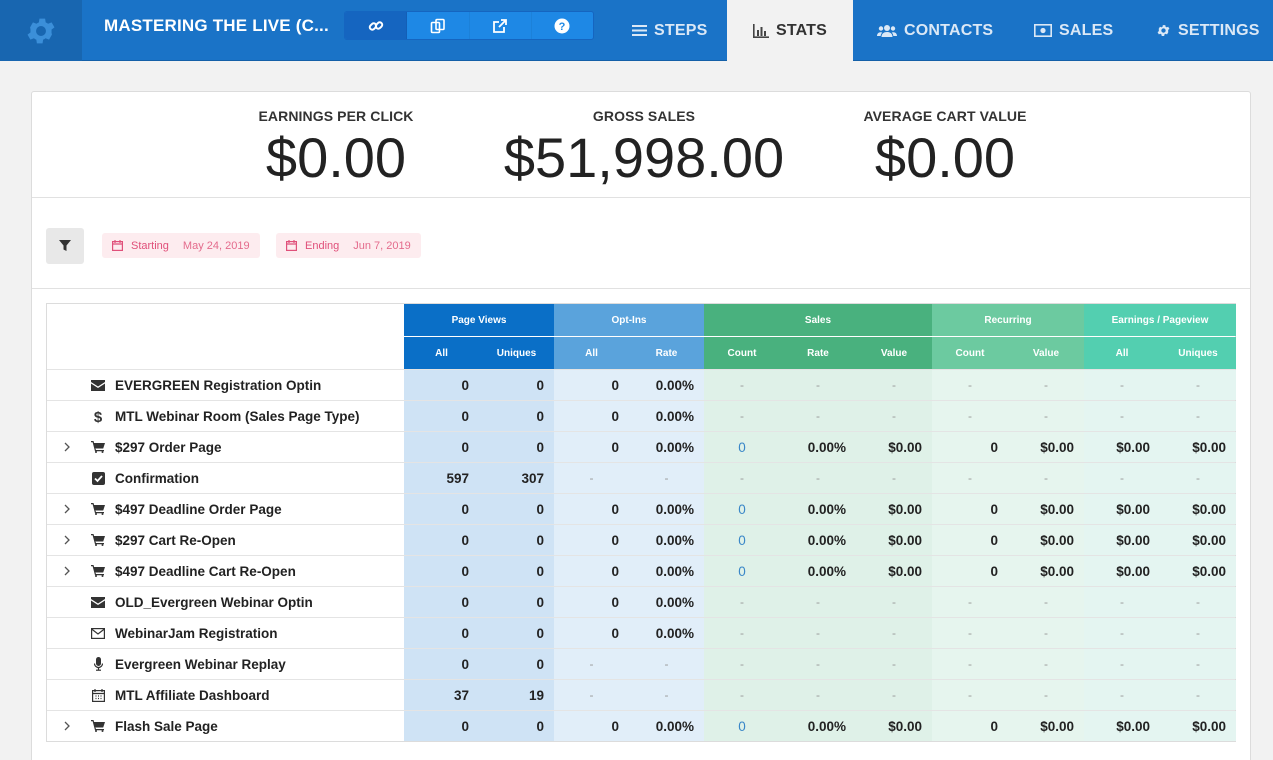 The image size is (1273, 760). Describe the element at coordinates (1046, 353) in the screenshot. I see `col-recurring-value: Value` at that location.